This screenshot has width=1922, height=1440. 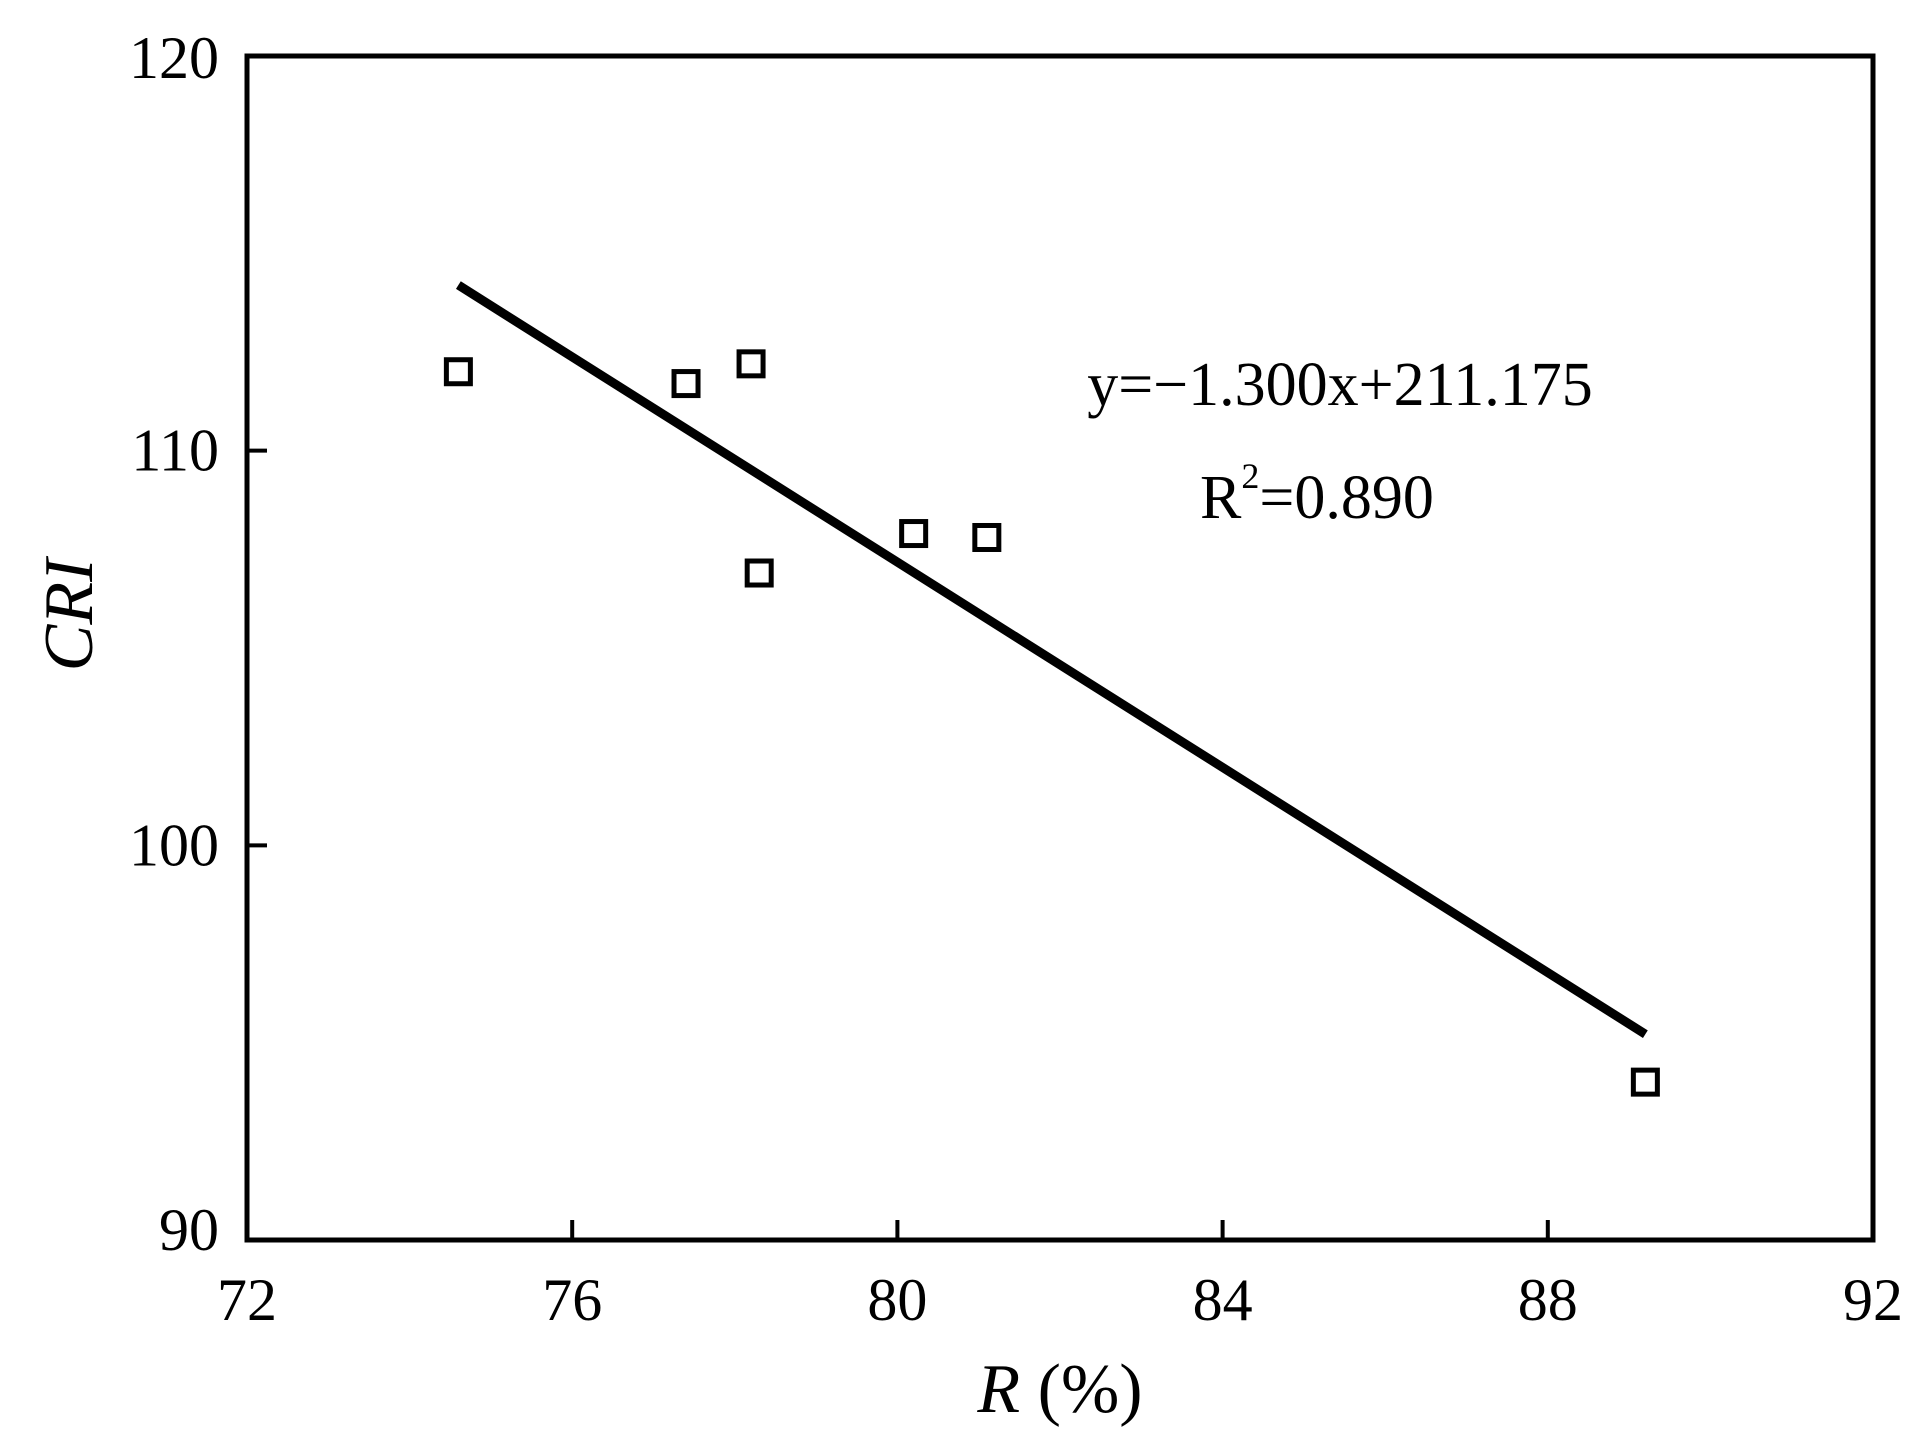 I want to click on y-tick-label: 100, so click(x=174, y=845).